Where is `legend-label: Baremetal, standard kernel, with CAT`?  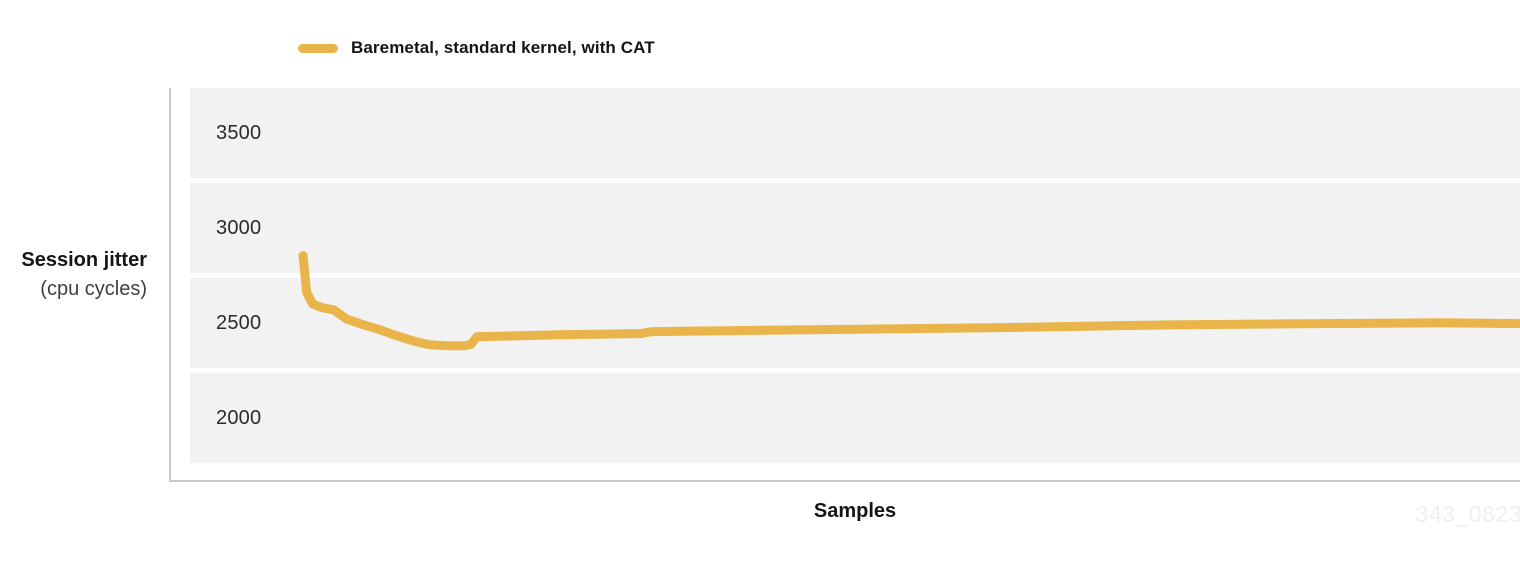 legend-label: Baremetal, standard kernel, with CAT is located at coordinates (503, 47).